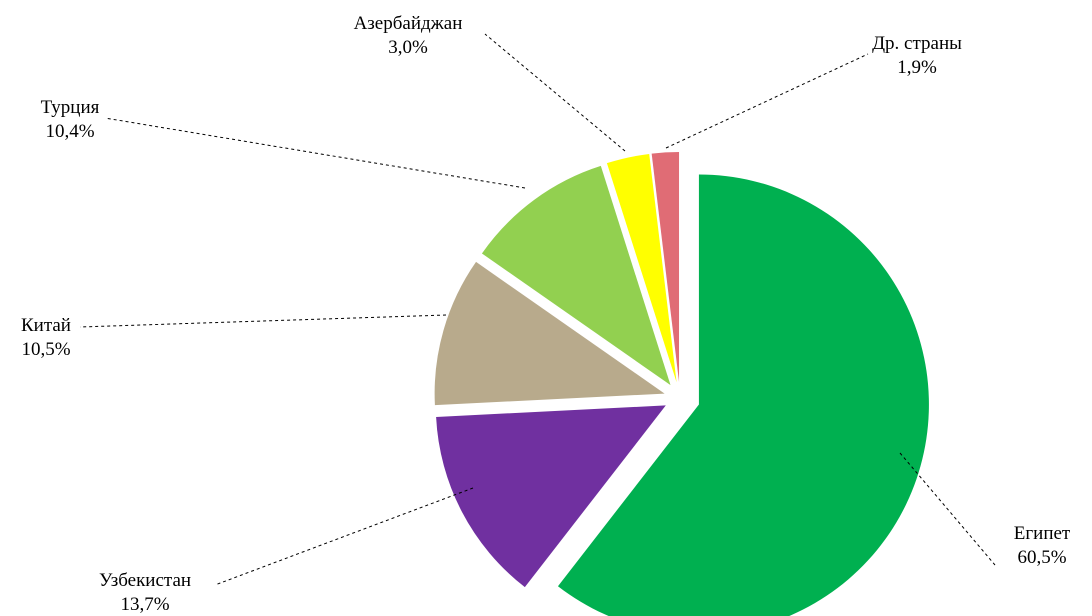  Describe the element at coordinates (145, 580) in the screenshot. I see `slice-label-name: Узбекистан` at that location.